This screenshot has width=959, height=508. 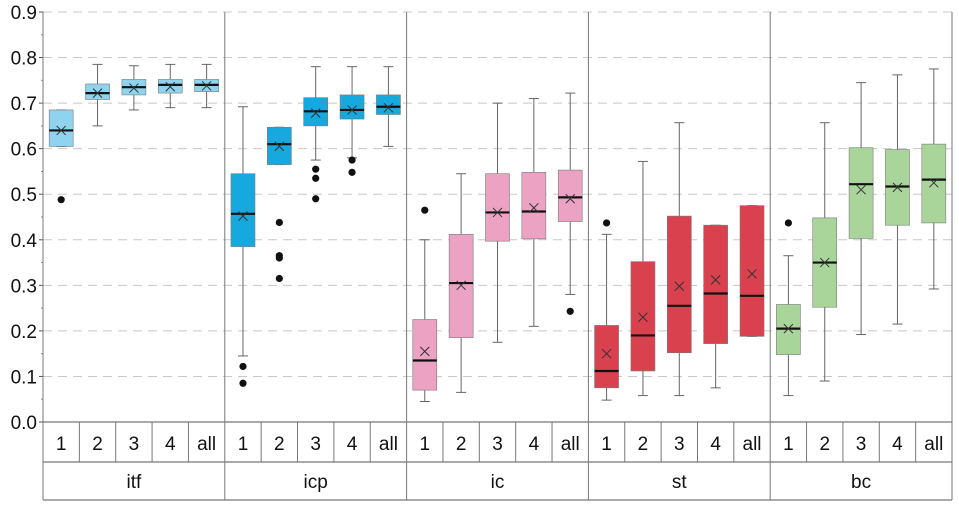 I want to click on y-tick-label: 0.9, so click(x=24, y=13).